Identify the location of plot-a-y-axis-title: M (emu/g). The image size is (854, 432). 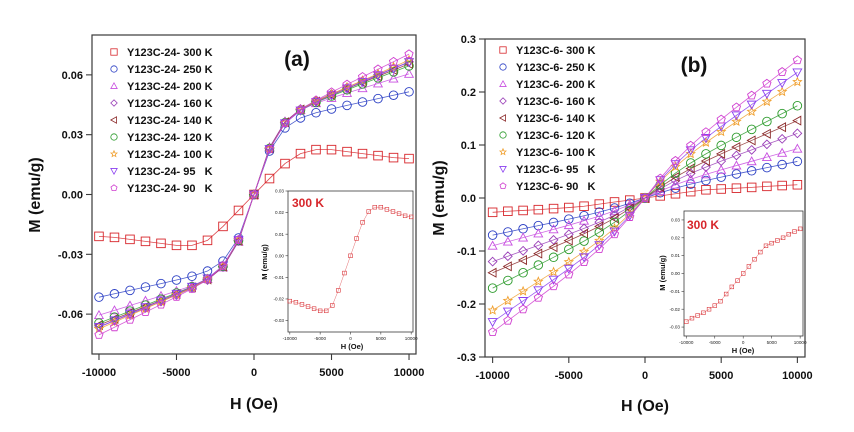
(35, 195).